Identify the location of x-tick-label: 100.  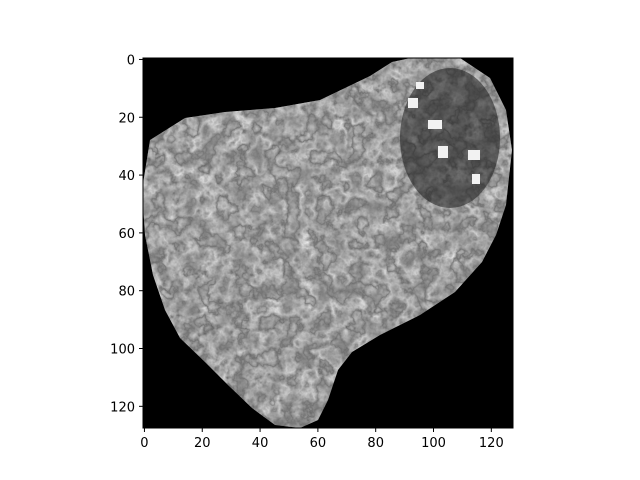
(433, 443).